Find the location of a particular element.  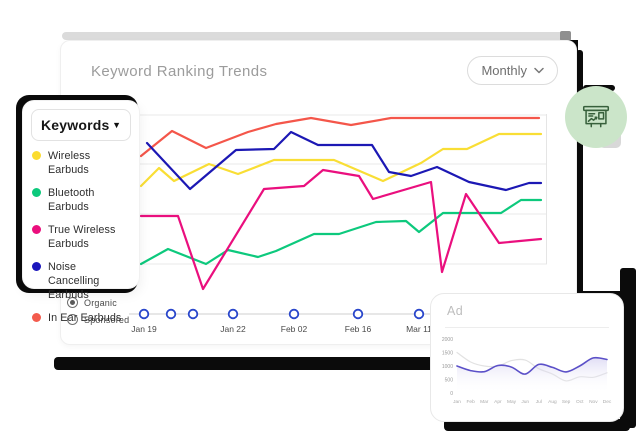

ad-y-tick-label: 500 is located at coordinates (449, 380).